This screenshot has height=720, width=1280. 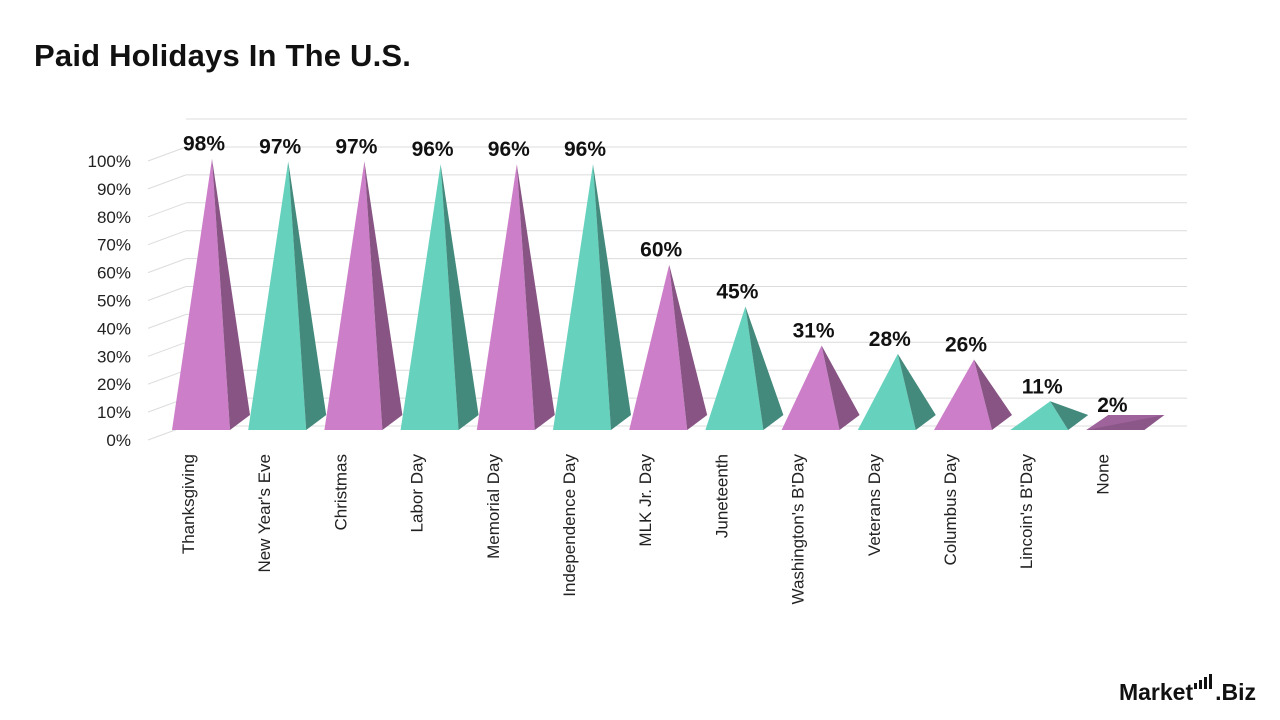 What do you see at coordinates (1204, 681) in the screenshot?
I see `bar-chart-icon` at bounding box center [1204, 681].